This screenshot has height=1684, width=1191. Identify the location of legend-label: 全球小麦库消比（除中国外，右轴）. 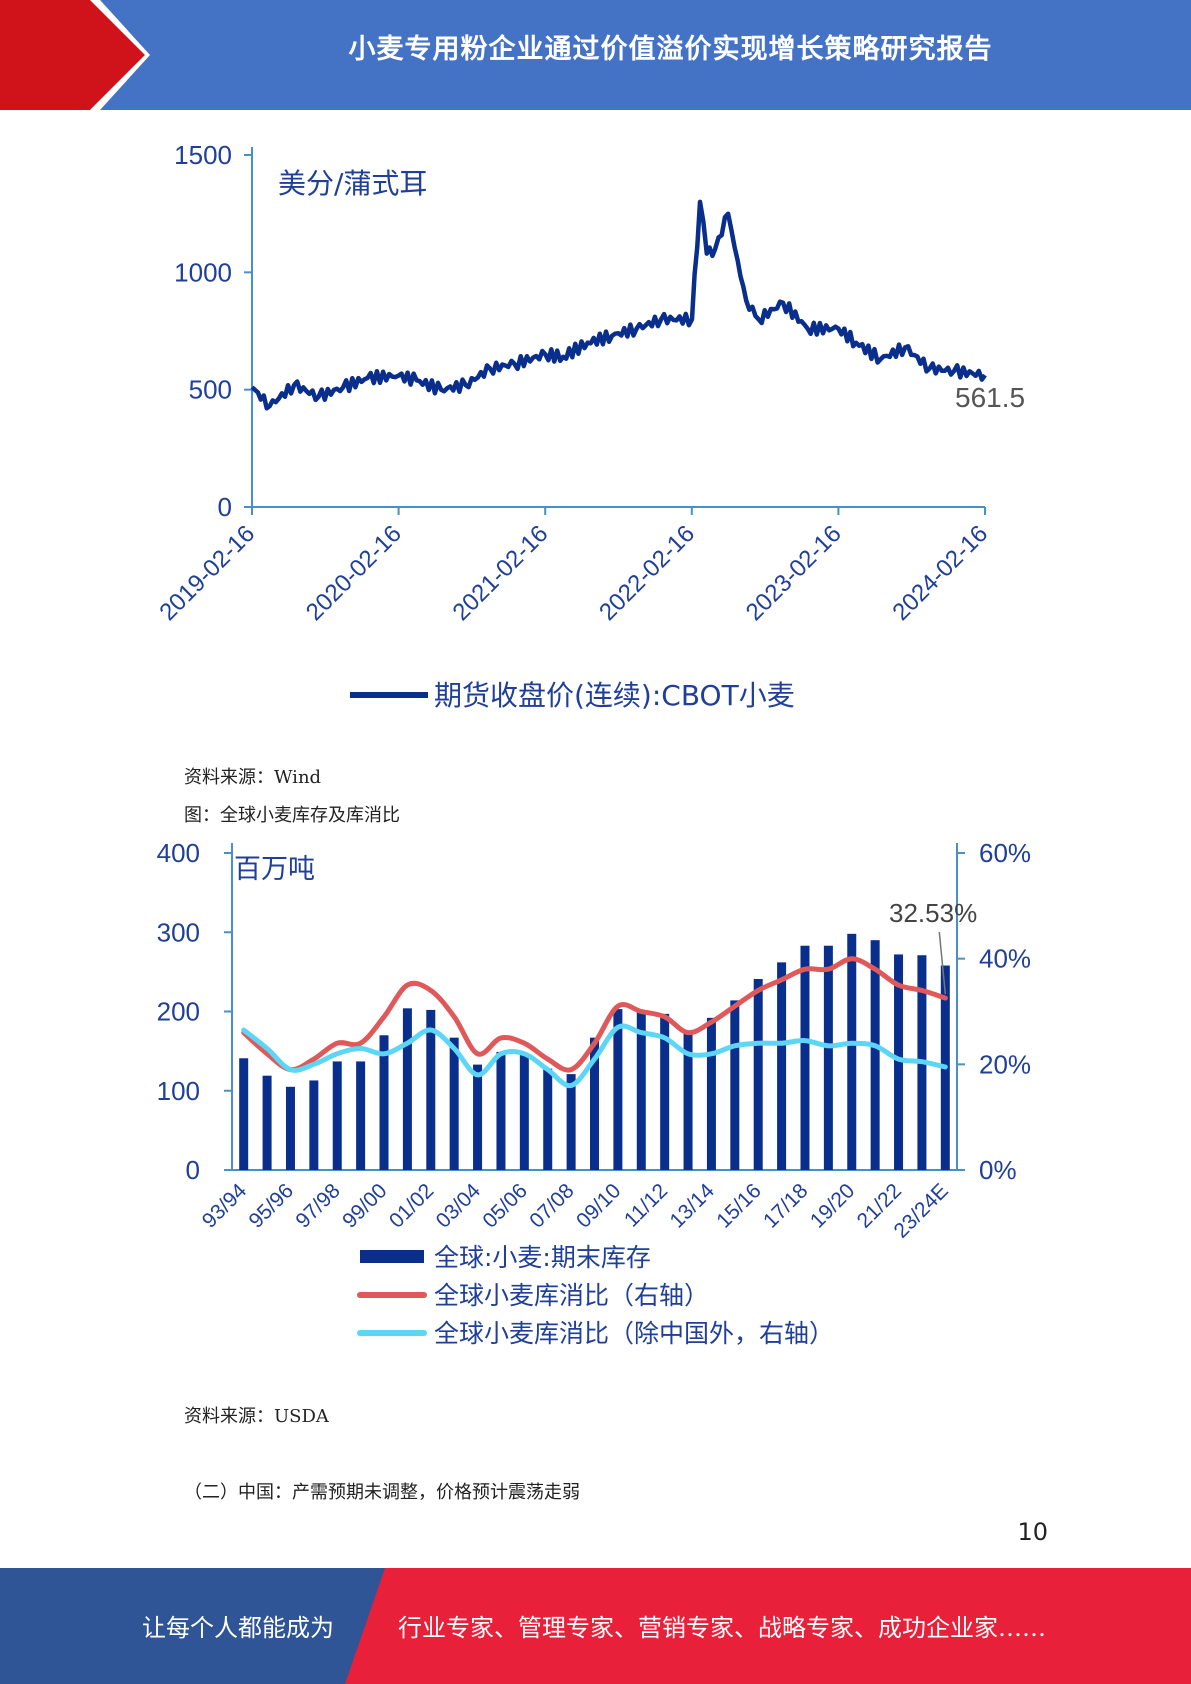
(634, 1333).